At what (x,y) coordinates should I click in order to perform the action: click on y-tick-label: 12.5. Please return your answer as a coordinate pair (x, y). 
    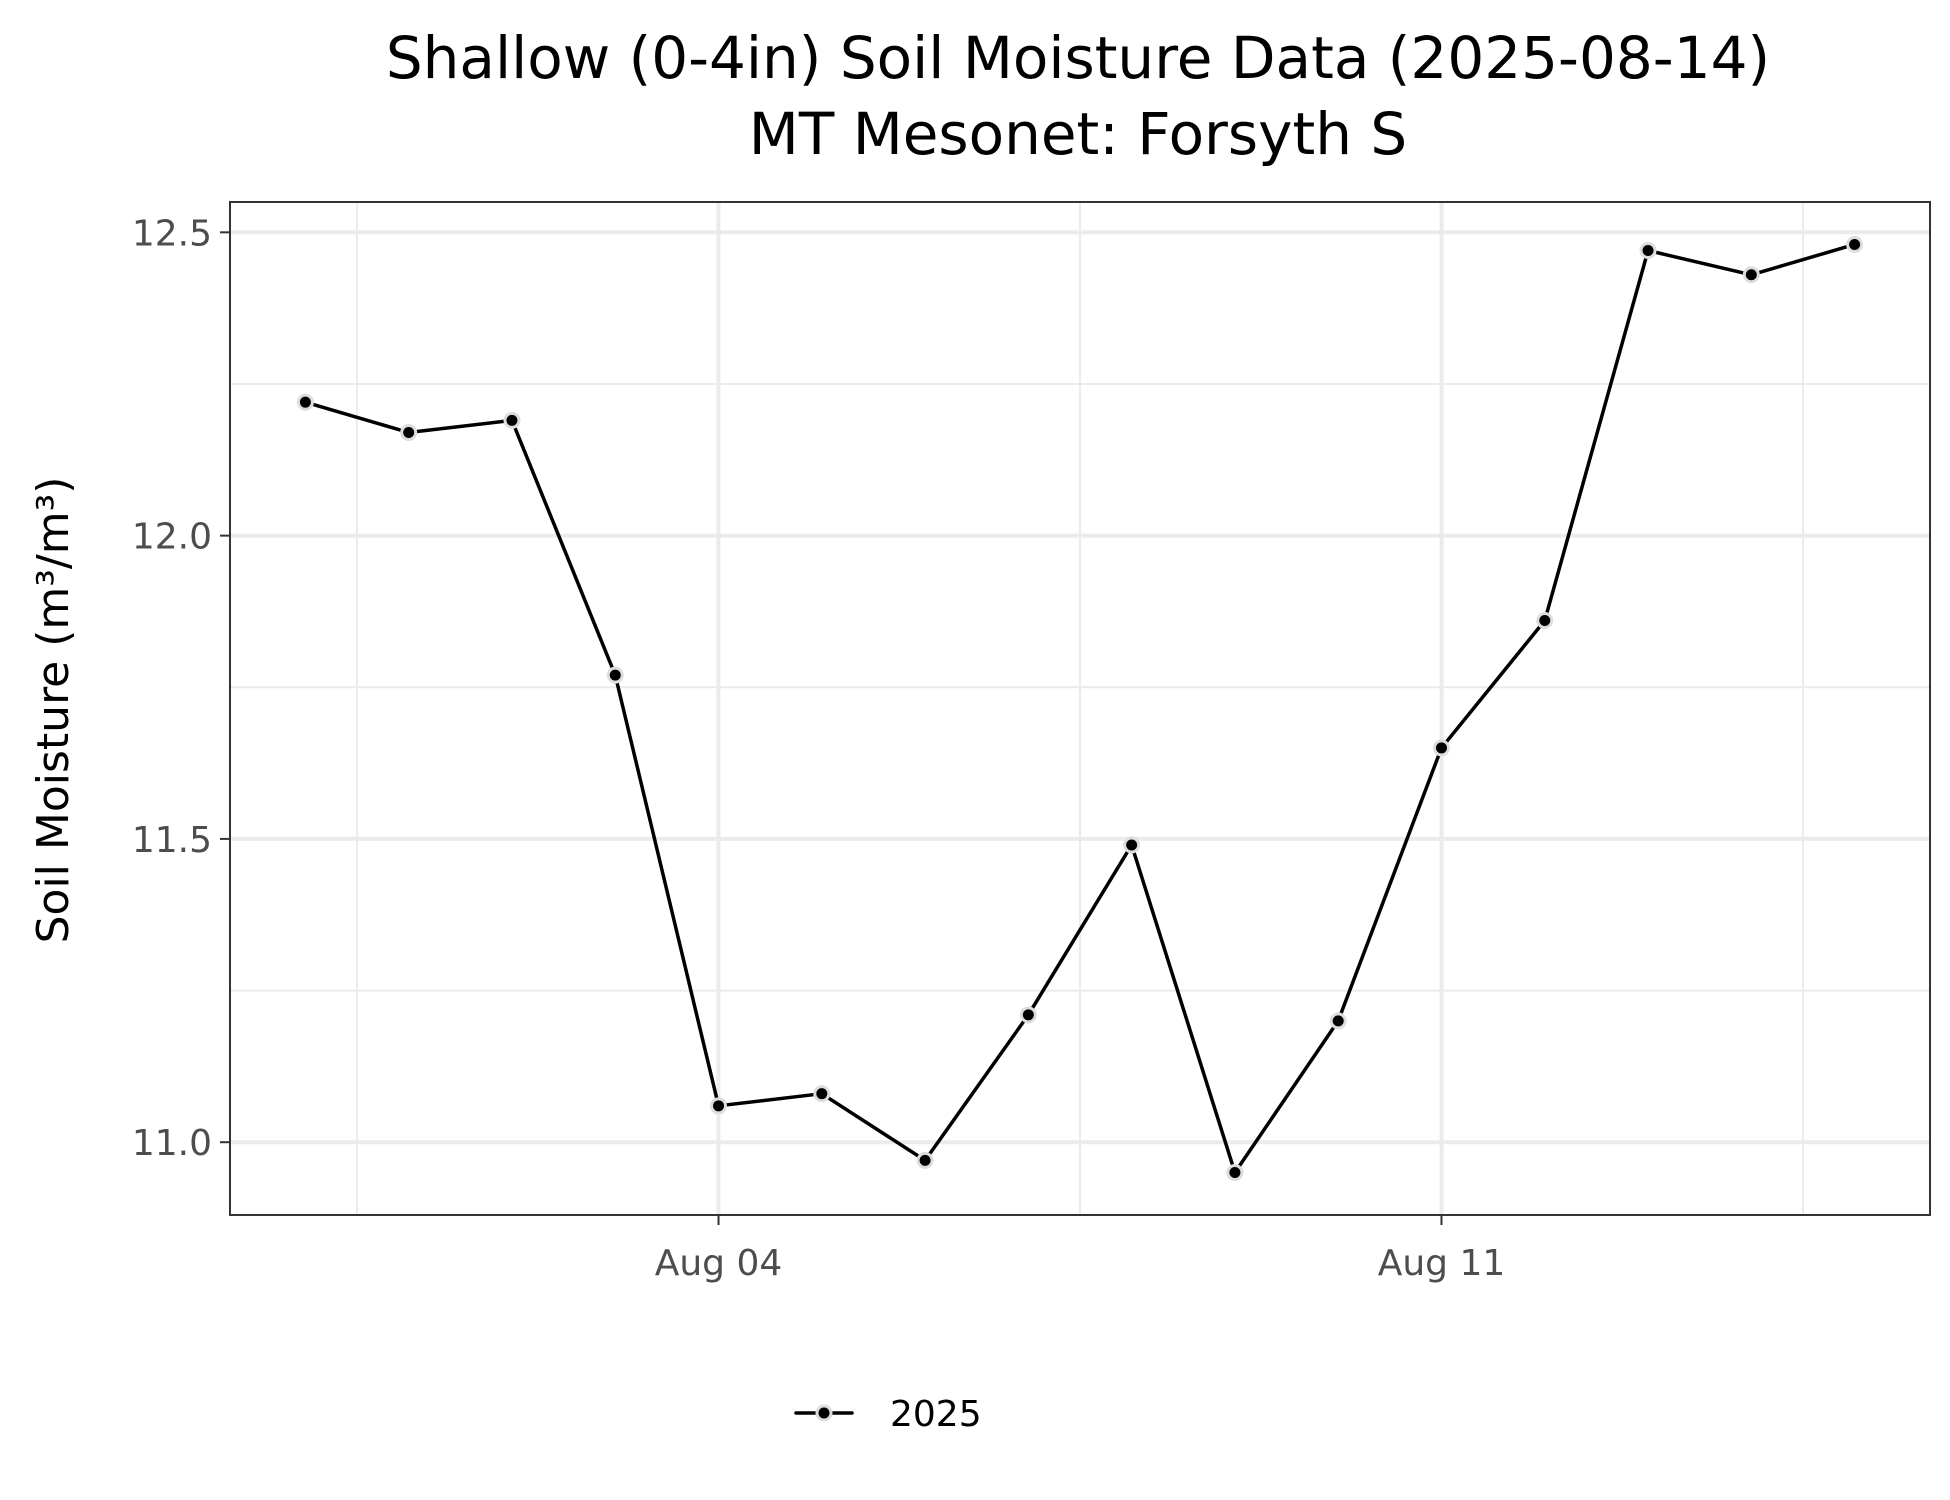
    Looking at the image, I should click on (172, 233).